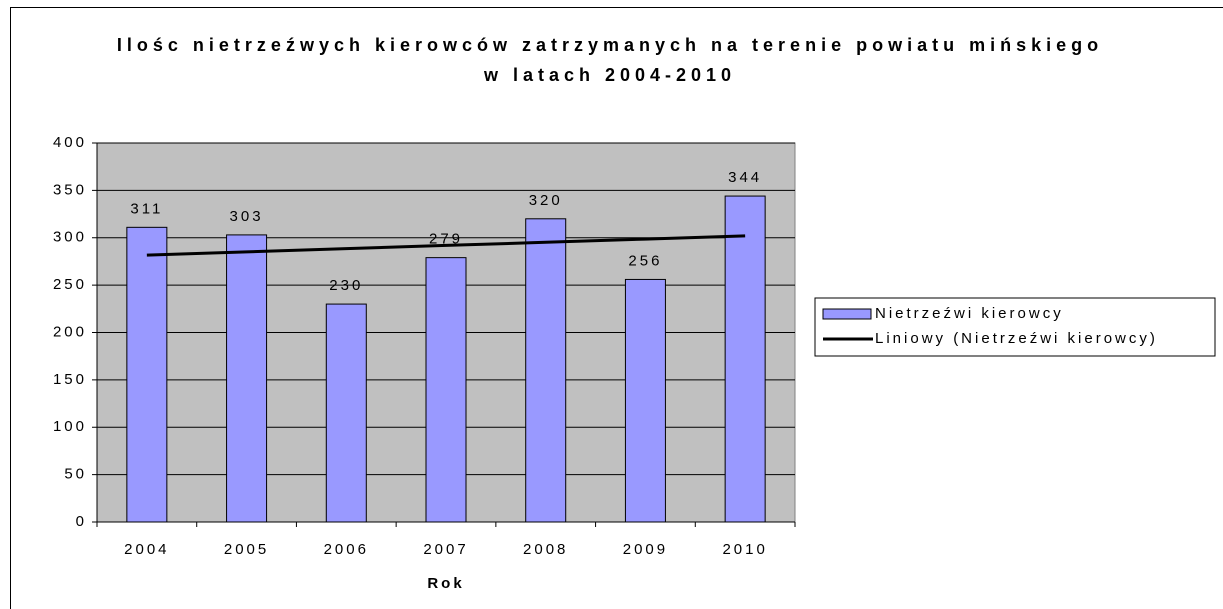 This screenshot has width=1223, height=609. What do you see at coordinates (745, 177) in the screenshot?
I see `data-label: 344` at bounding box center [745, 177].